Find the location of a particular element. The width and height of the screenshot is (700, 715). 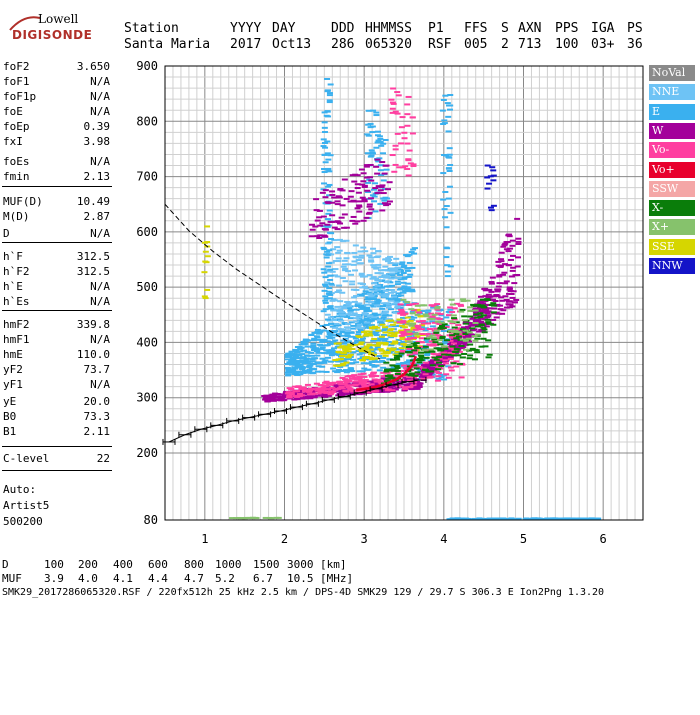

param-name: fxI is located at coordinates (13, 141).